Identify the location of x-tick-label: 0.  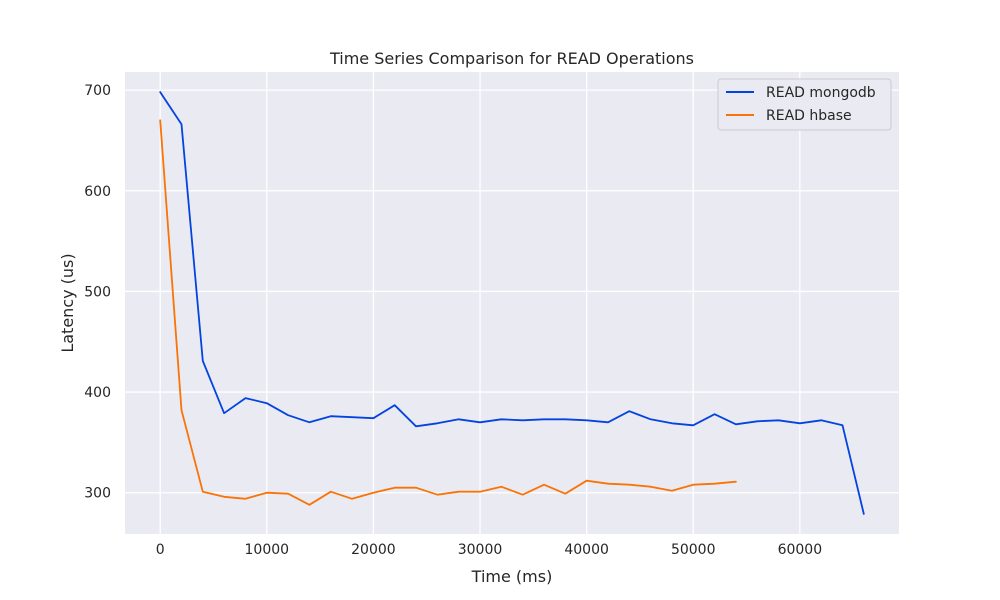
(160, 550).